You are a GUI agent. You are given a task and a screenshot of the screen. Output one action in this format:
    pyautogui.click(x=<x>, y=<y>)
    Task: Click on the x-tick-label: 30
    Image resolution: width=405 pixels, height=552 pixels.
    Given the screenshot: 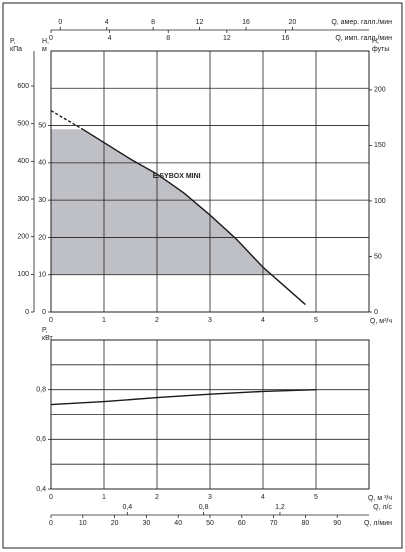 What is the action you would take?
    pyautogui.click(x=147, y=523)
    